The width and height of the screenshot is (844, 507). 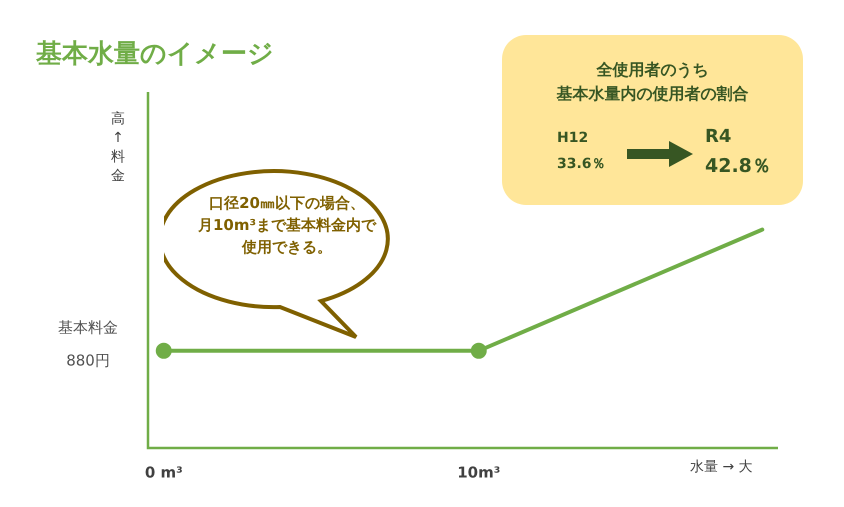 I want to click on text: 42.8％, so click(x=738, y=166).